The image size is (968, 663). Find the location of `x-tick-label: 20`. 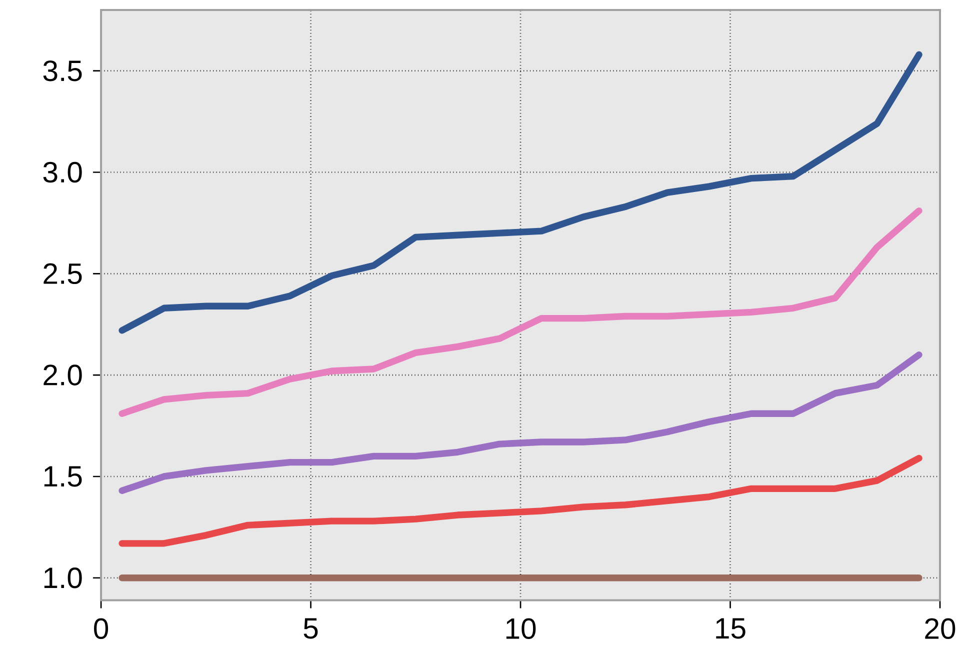

x-tick-label: 20 is located at coordinates (940, 628).